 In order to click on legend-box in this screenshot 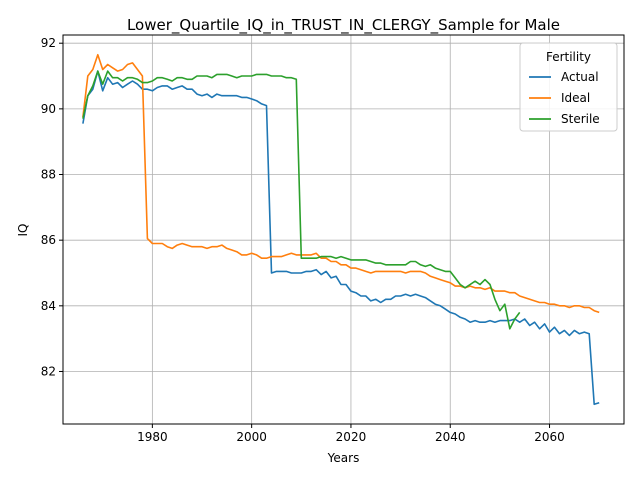, I will do `click(568, 87)`.